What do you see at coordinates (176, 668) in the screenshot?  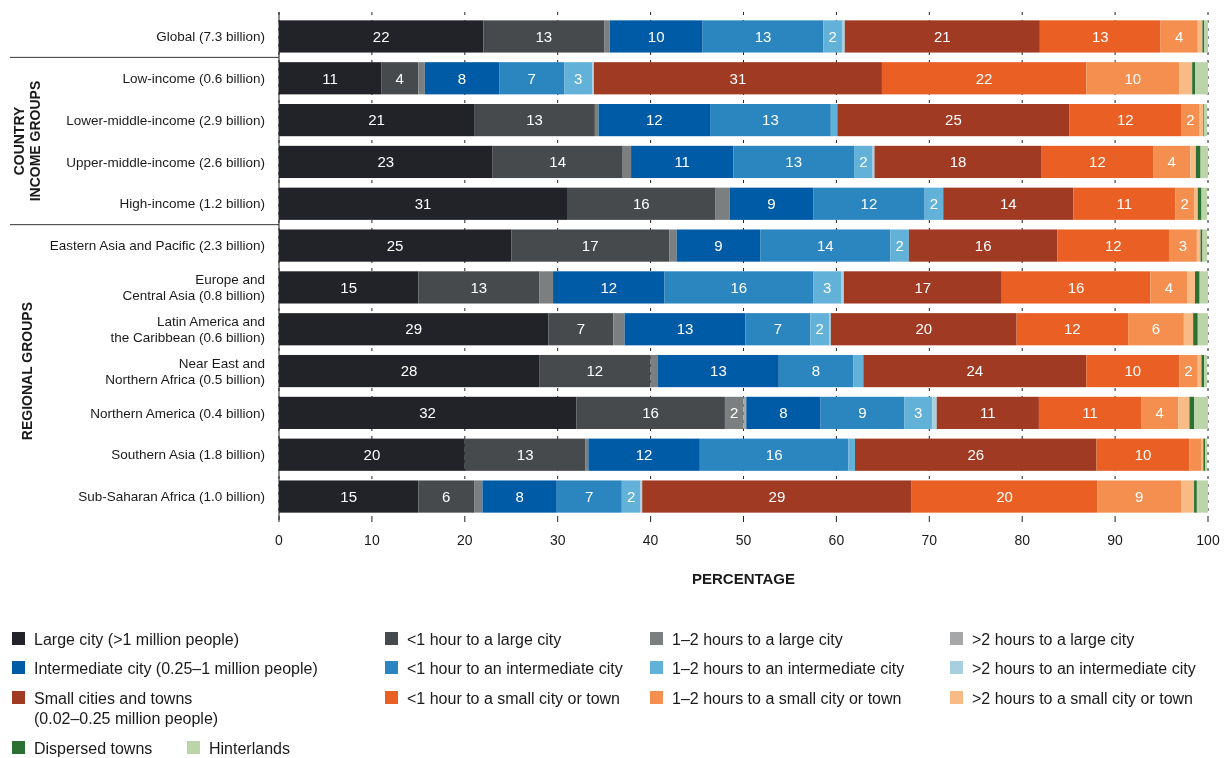 I see `legend-label: Intermediate city (0.25–1 million people)` at bounding box center [176, 668].